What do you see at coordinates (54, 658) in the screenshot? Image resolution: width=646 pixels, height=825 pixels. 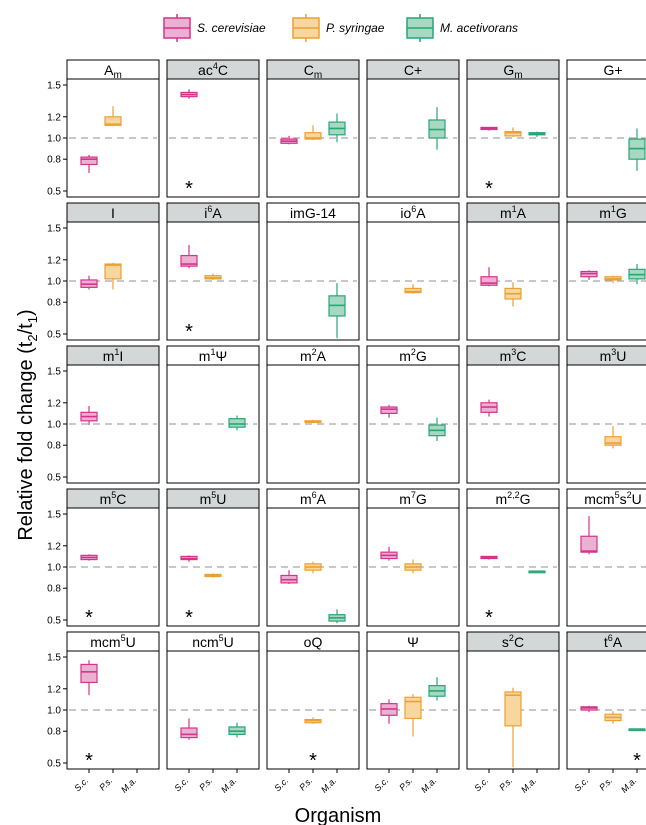 I see `y-tick-label: 1.5` at bounding box center [54, 658].